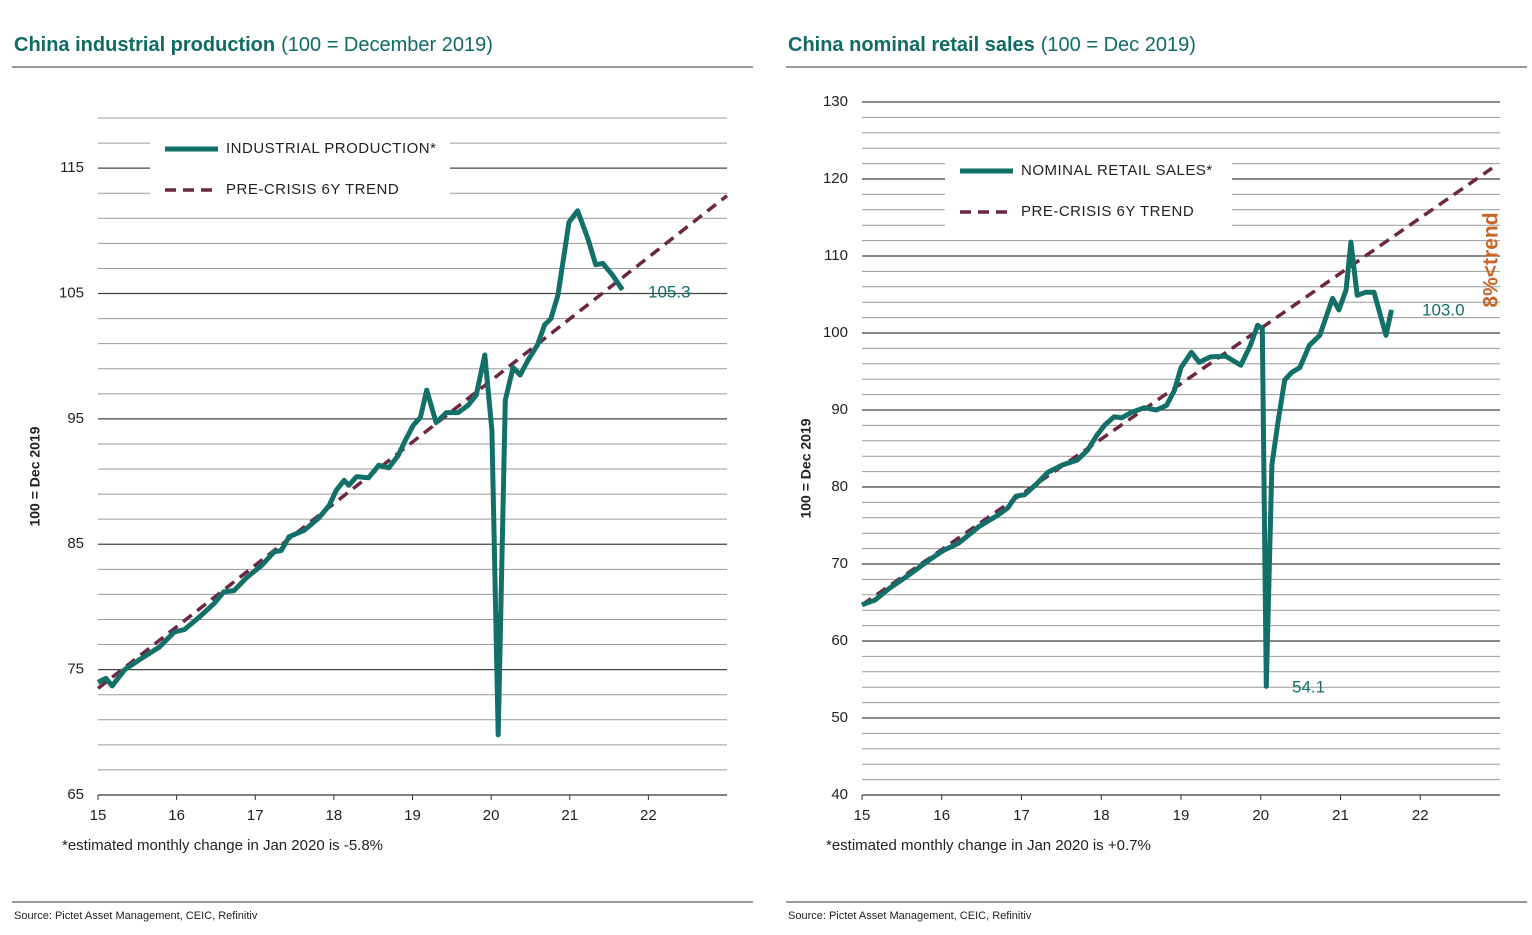  I want to click on legend-label: NOMINAL RETAIL SALES*, so click(1117, 170).